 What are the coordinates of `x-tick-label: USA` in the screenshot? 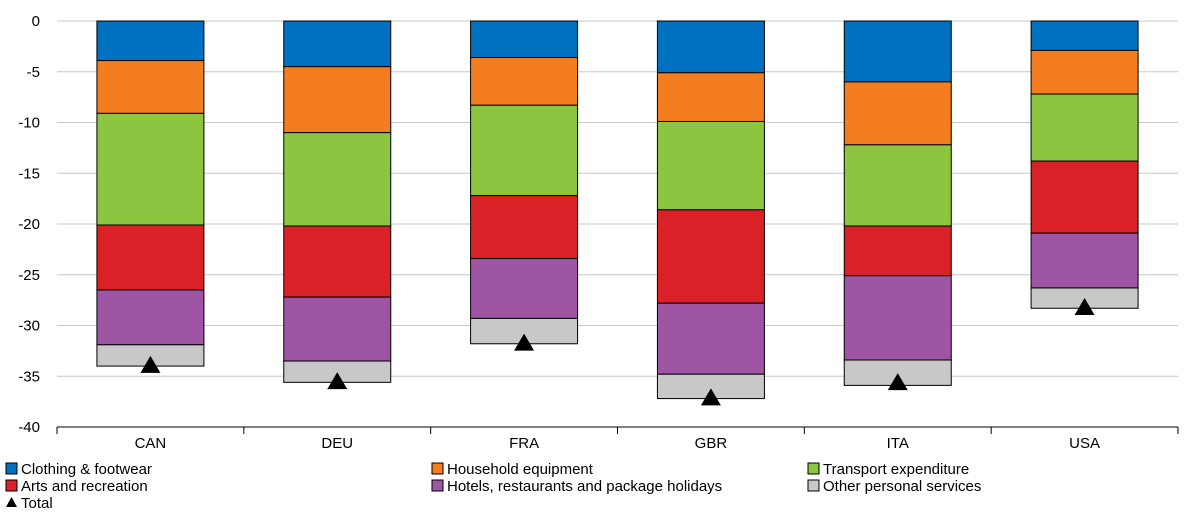 It's located at (1084, 443).